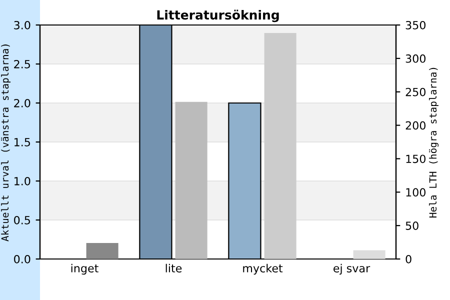  I want to click on y2-tick-label: 0, so click(409, 259).